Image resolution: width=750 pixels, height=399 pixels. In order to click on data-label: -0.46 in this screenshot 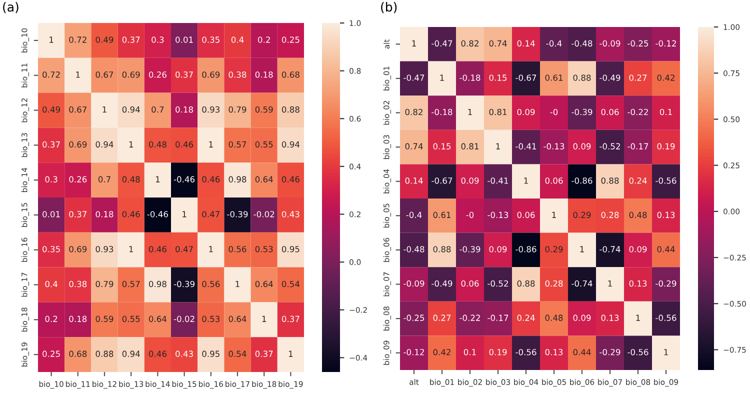, I will do `click(184, 179)`.